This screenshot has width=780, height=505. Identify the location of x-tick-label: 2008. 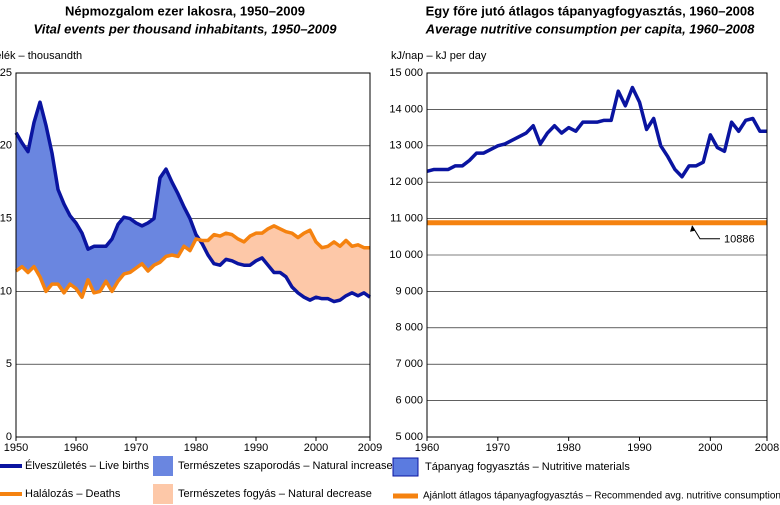
(767, 448).